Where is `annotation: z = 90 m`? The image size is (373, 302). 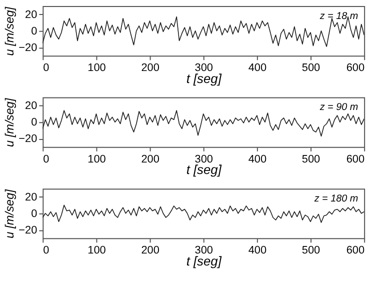 annotation: z = 90 m is located at coordinates (338, 108).